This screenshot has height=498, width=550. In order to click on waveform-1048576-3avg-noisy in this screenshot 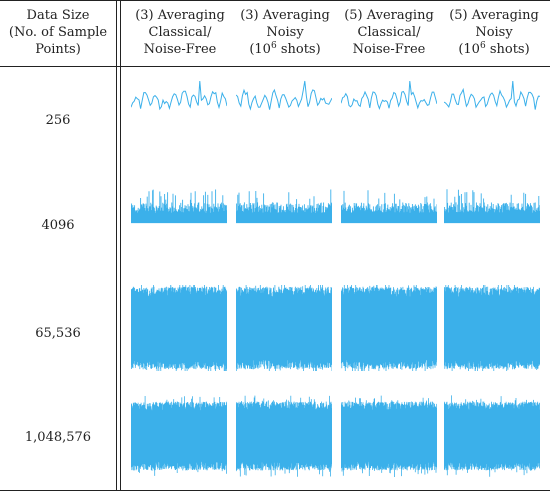, I will do `click(284, 436)`.